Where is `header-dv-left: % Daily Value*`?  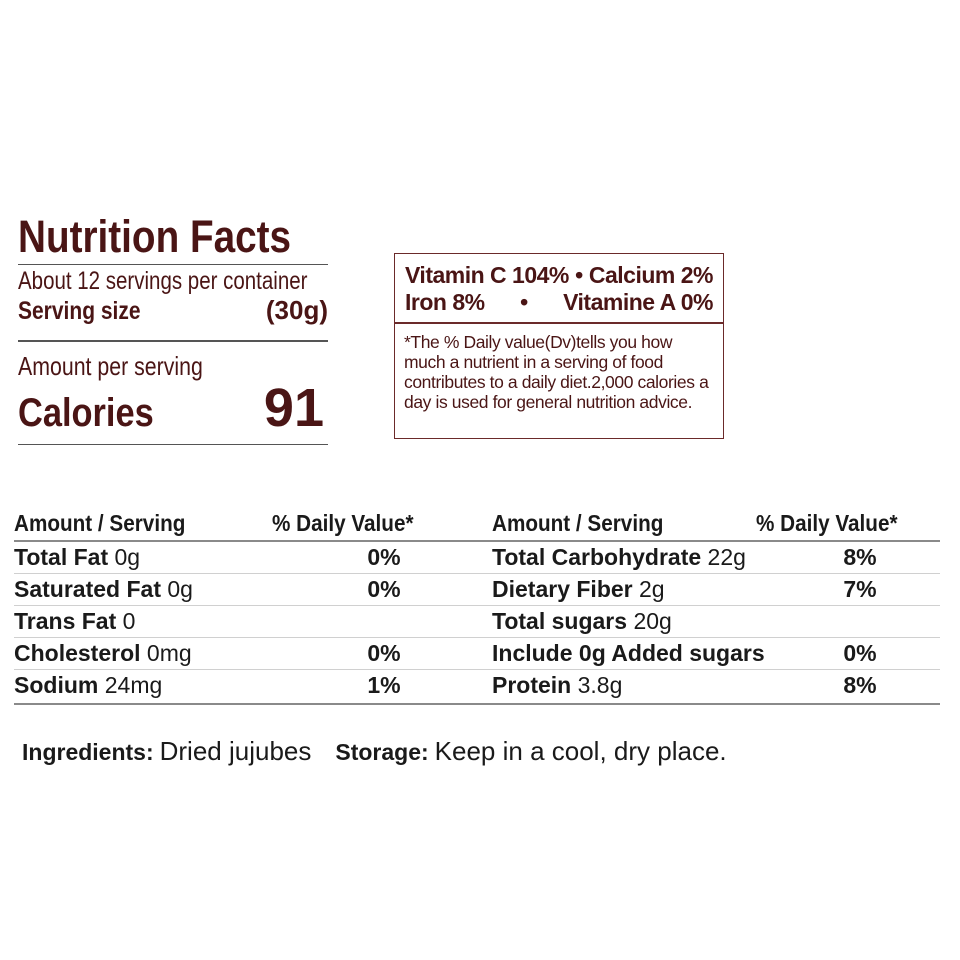 header-dv-left: % Daily Value* is located at coordinates (343, 522).